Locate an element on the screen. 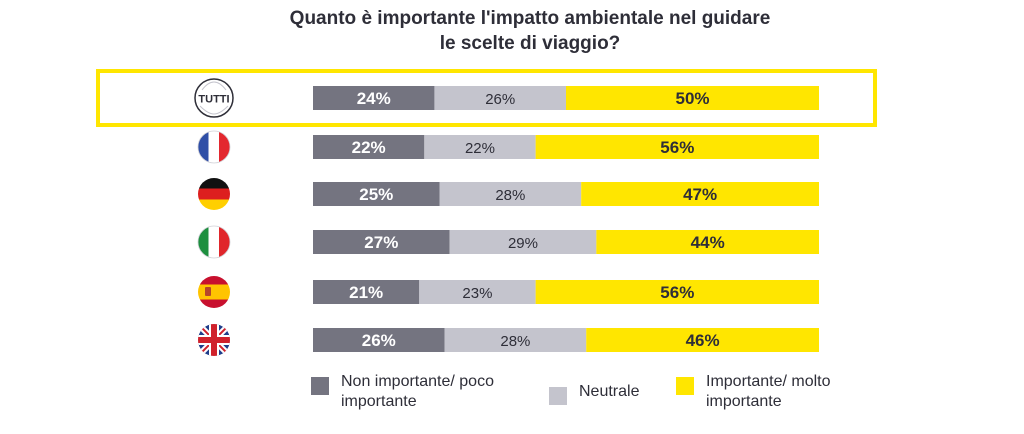 The image size is (1024, 434). data-label-italy-1: 29% is located at coordinates (523, 243).